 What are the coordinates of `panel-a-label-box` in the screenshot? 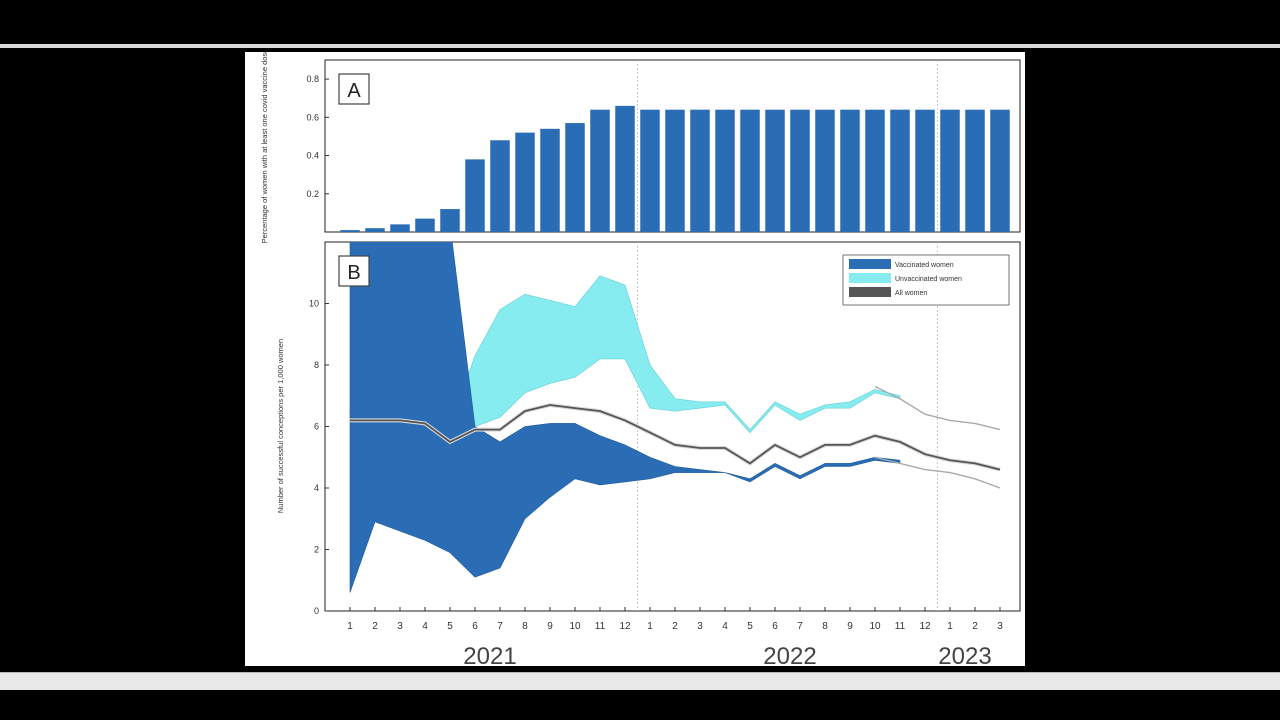 It's located at (354, 89).